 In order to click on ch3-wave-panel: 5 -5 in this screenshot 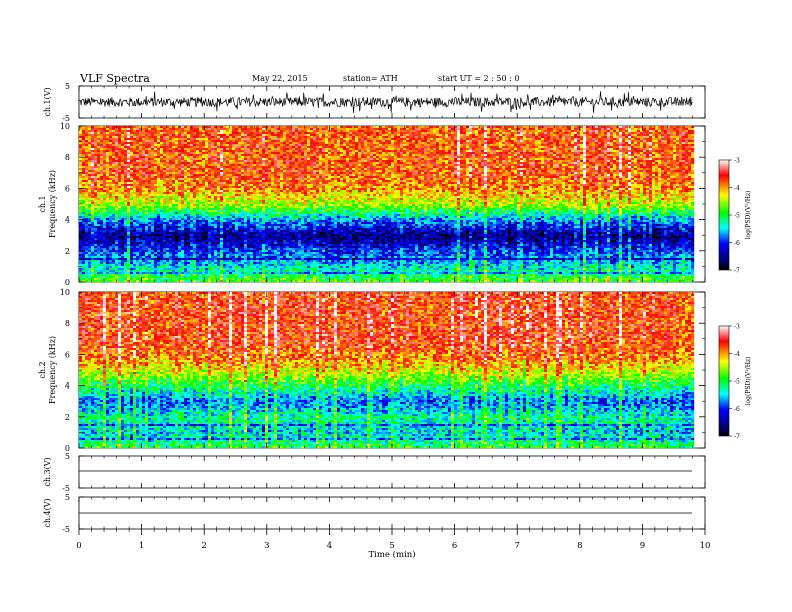, I will do `click(384, 472)`.